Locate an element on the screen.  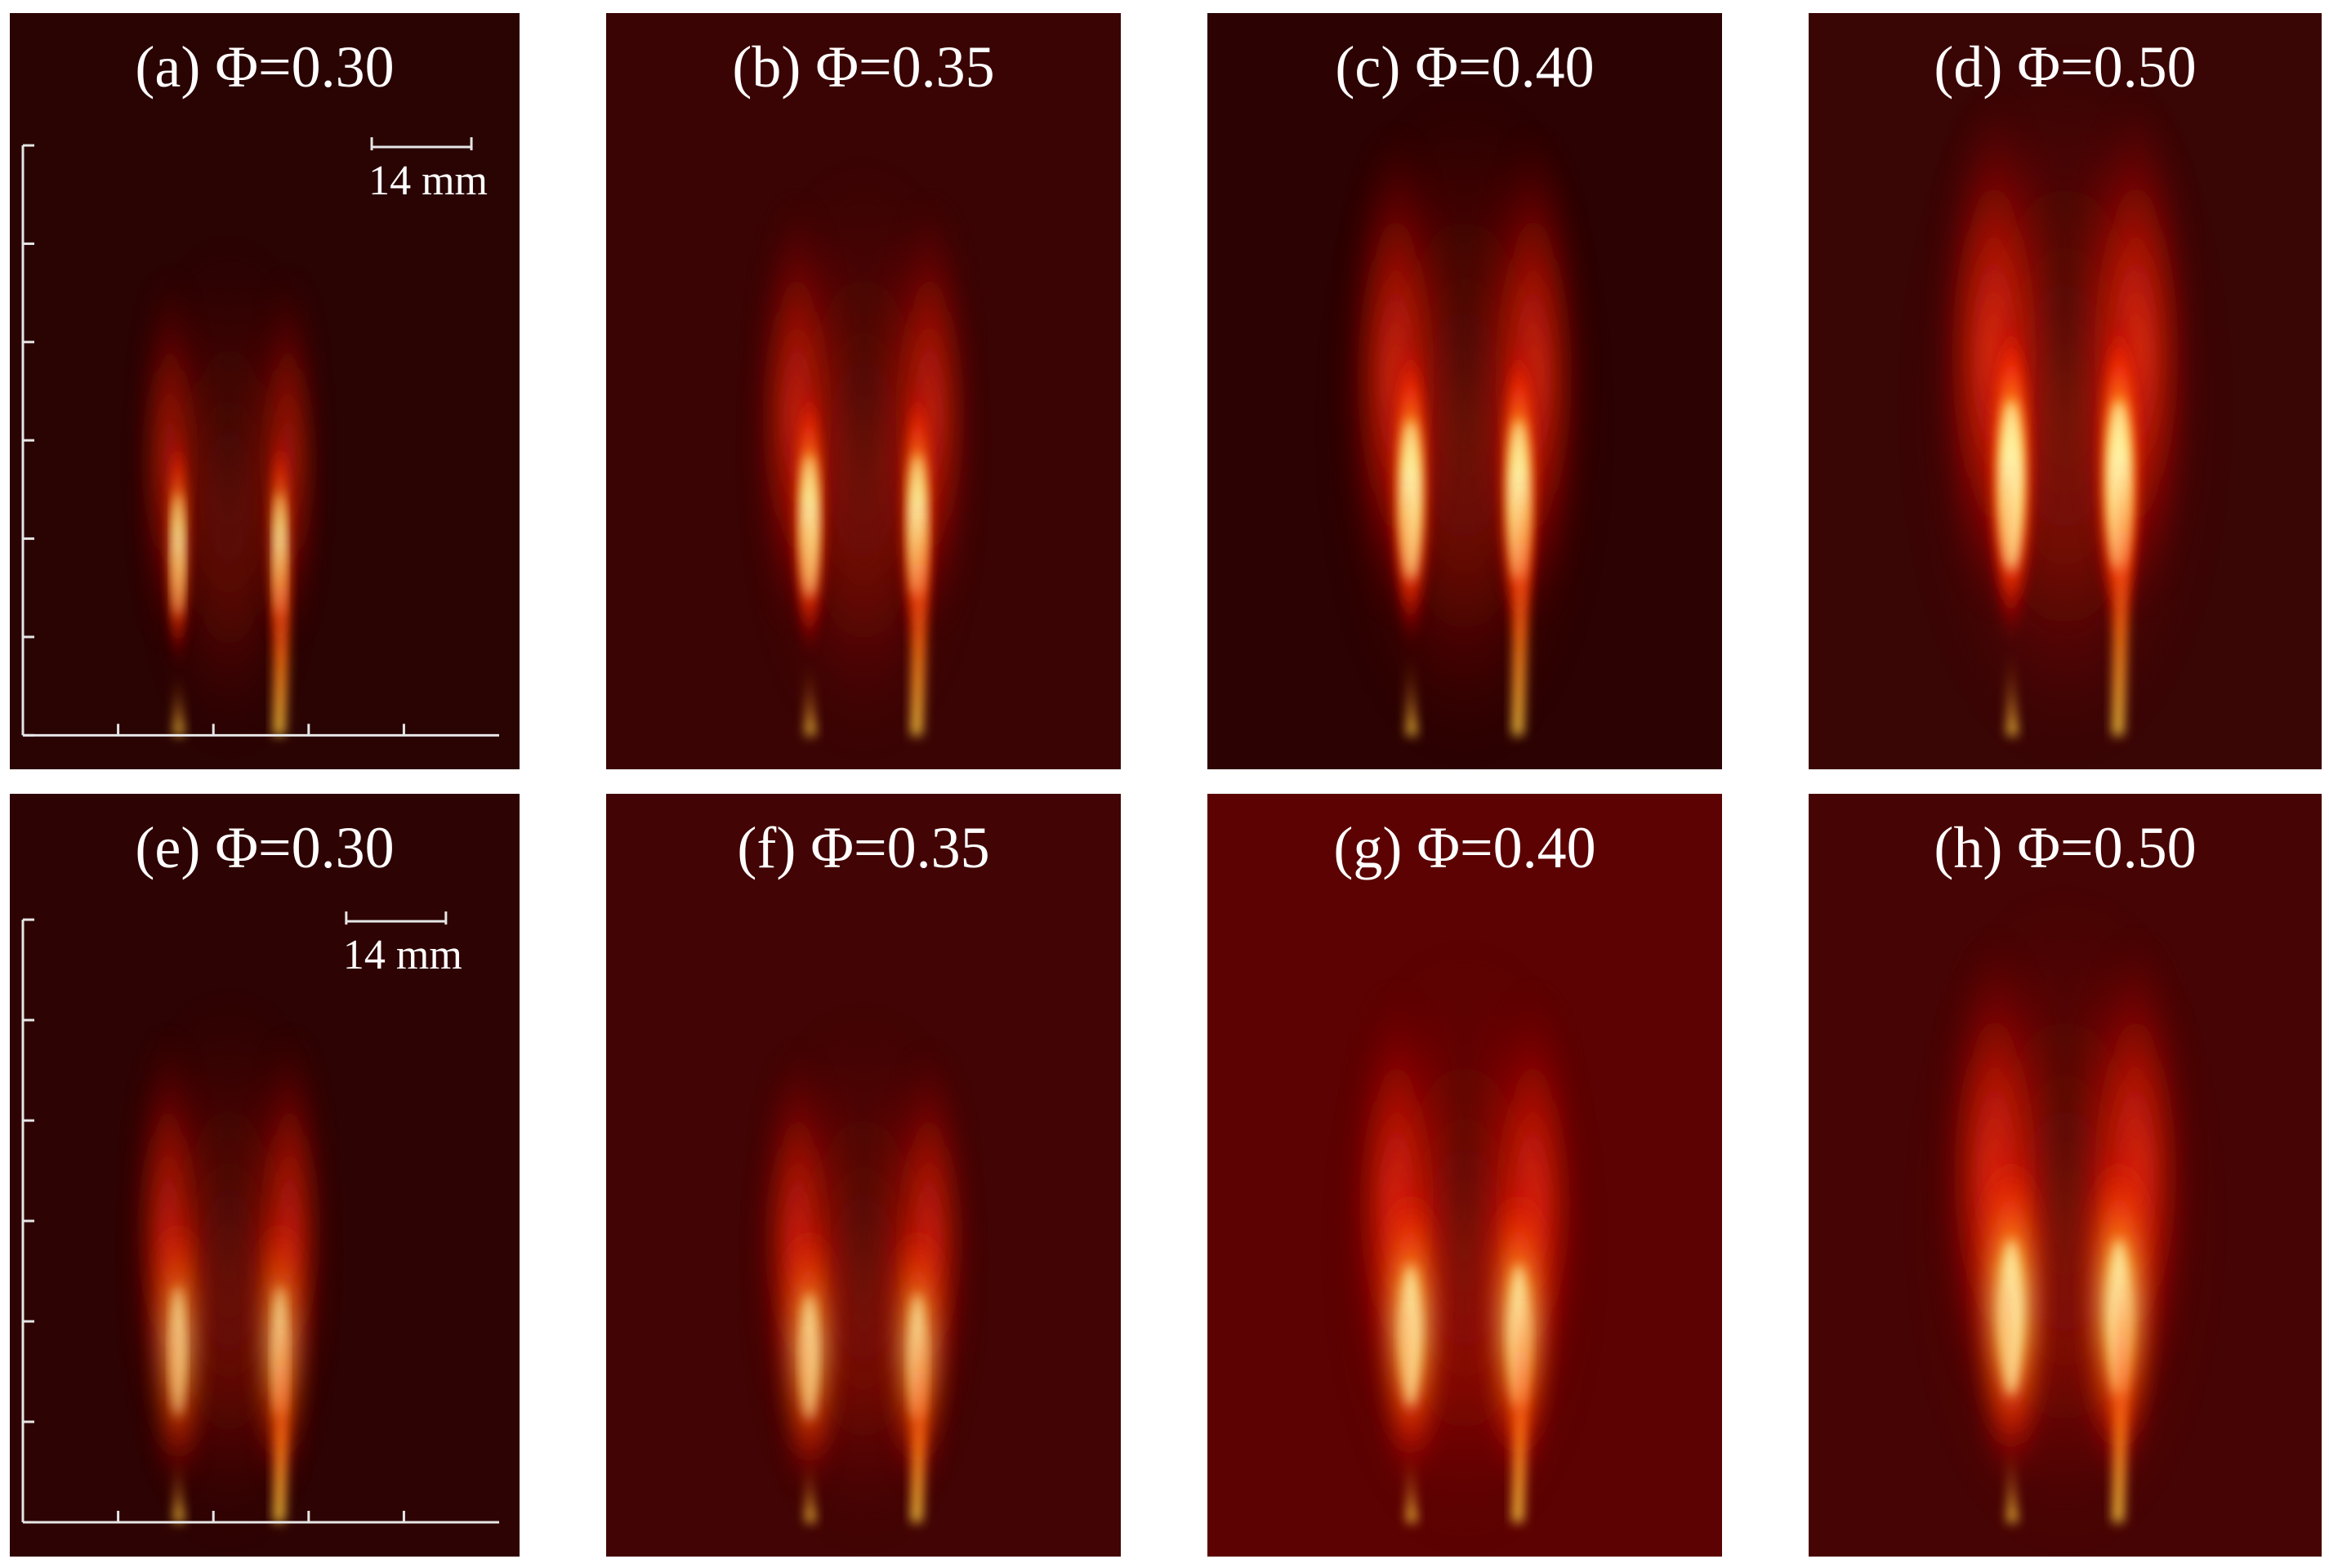
panel-h: (h) Φ=0.50 is located at coordinates (2066, 1175).